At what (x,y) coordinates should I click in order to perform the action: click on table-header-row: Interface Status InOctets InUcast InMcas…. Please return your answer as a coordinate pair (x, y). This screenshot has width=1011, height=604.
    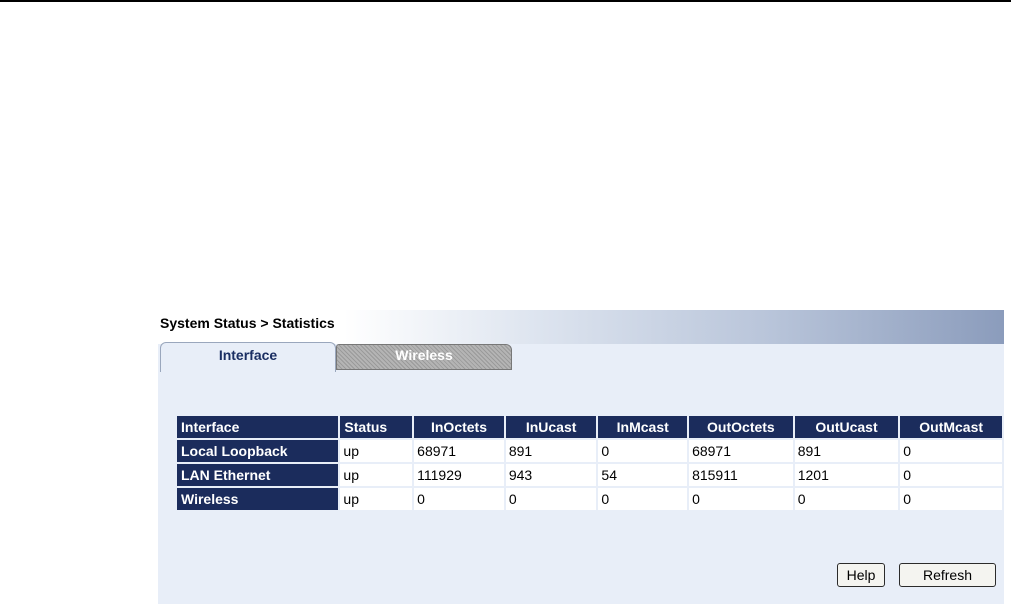
    Looking at the image, I should click on (589, 427).